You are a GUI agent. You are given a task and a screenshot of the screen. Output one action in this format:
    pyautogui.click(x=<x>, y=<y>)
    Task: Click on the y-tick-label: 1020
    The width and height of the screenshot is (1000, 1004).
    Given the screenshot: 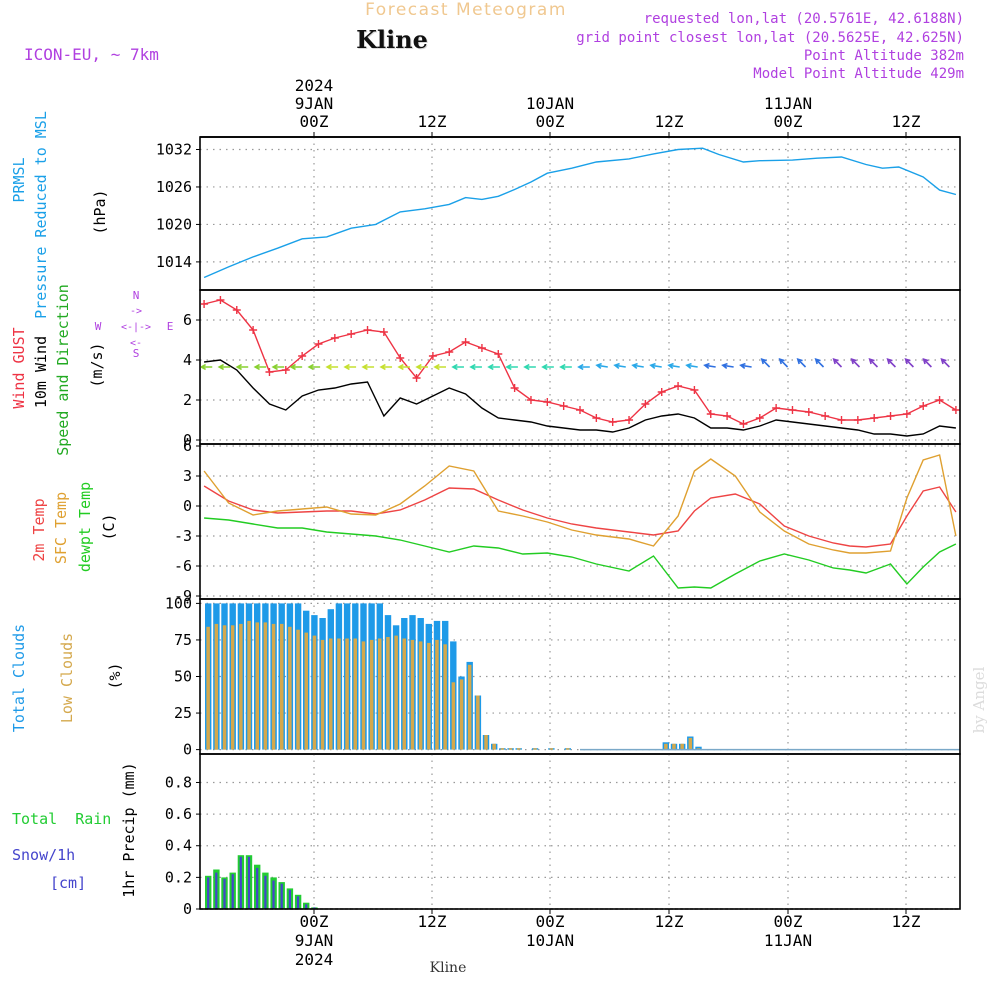 What is the action you would take?
    pyautogui.click(x=174, y=224)
    